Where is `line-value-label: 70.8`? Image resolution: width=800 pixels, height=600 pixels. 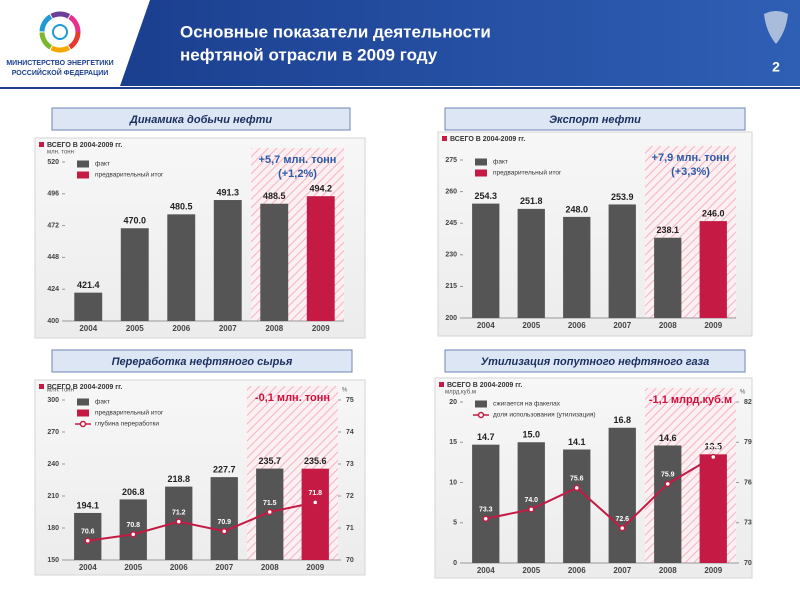 line-value-label: 70.8 is located at coordinates (133, 525).